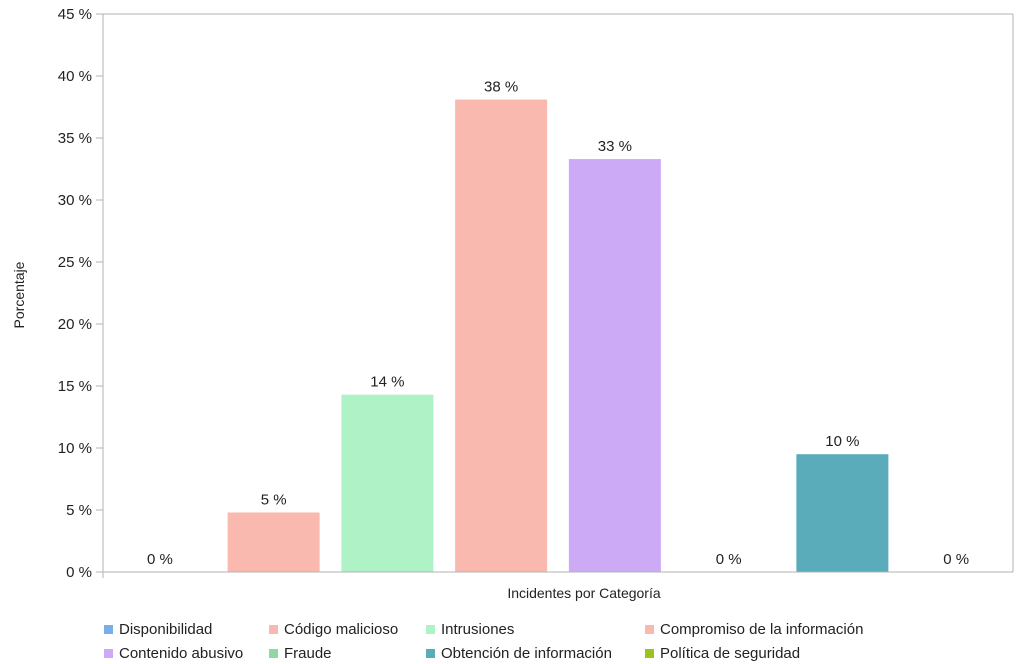 This screenshot has width=1023, height=664. What do you see at coordinates (80, 293) in the screenshot?
I see `y-axis-ticks: 0 % 5 % 10 % 15 % 20 % 25 % 30 % 35 % 40 % 45 %` at bounding box center [80, 293].